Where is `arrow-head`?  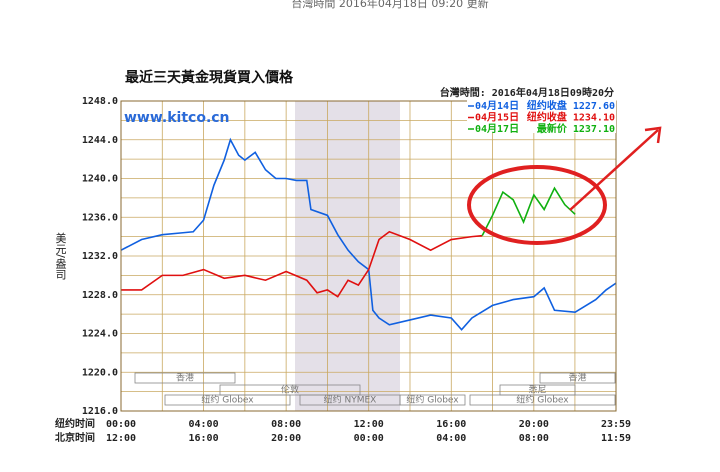 arrow-head is located at coordinates (653, 135).